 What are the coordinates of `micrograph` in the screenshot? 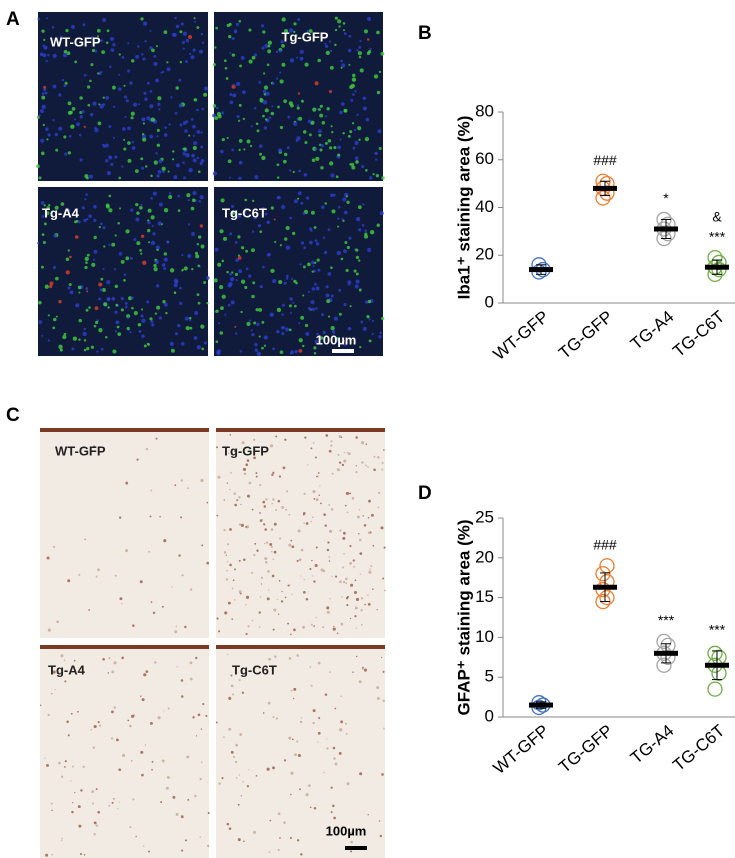 It's located at (301, 533).